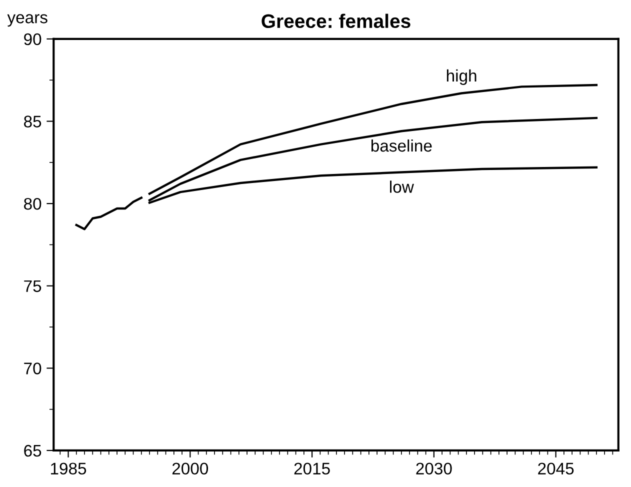  Describe the element at coordinates (33, 368) in the screenshot. I see `y-tick-label: 70` at that location.